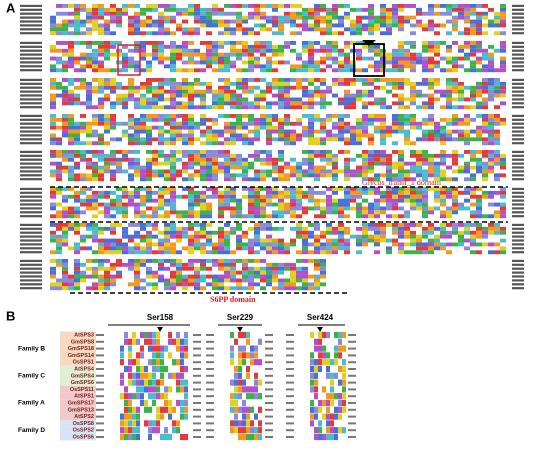 This screenshot has height=452, width=550. Describe the element at coordinates (31, 17) in the screenshot. I see `sequence-name` at that location.